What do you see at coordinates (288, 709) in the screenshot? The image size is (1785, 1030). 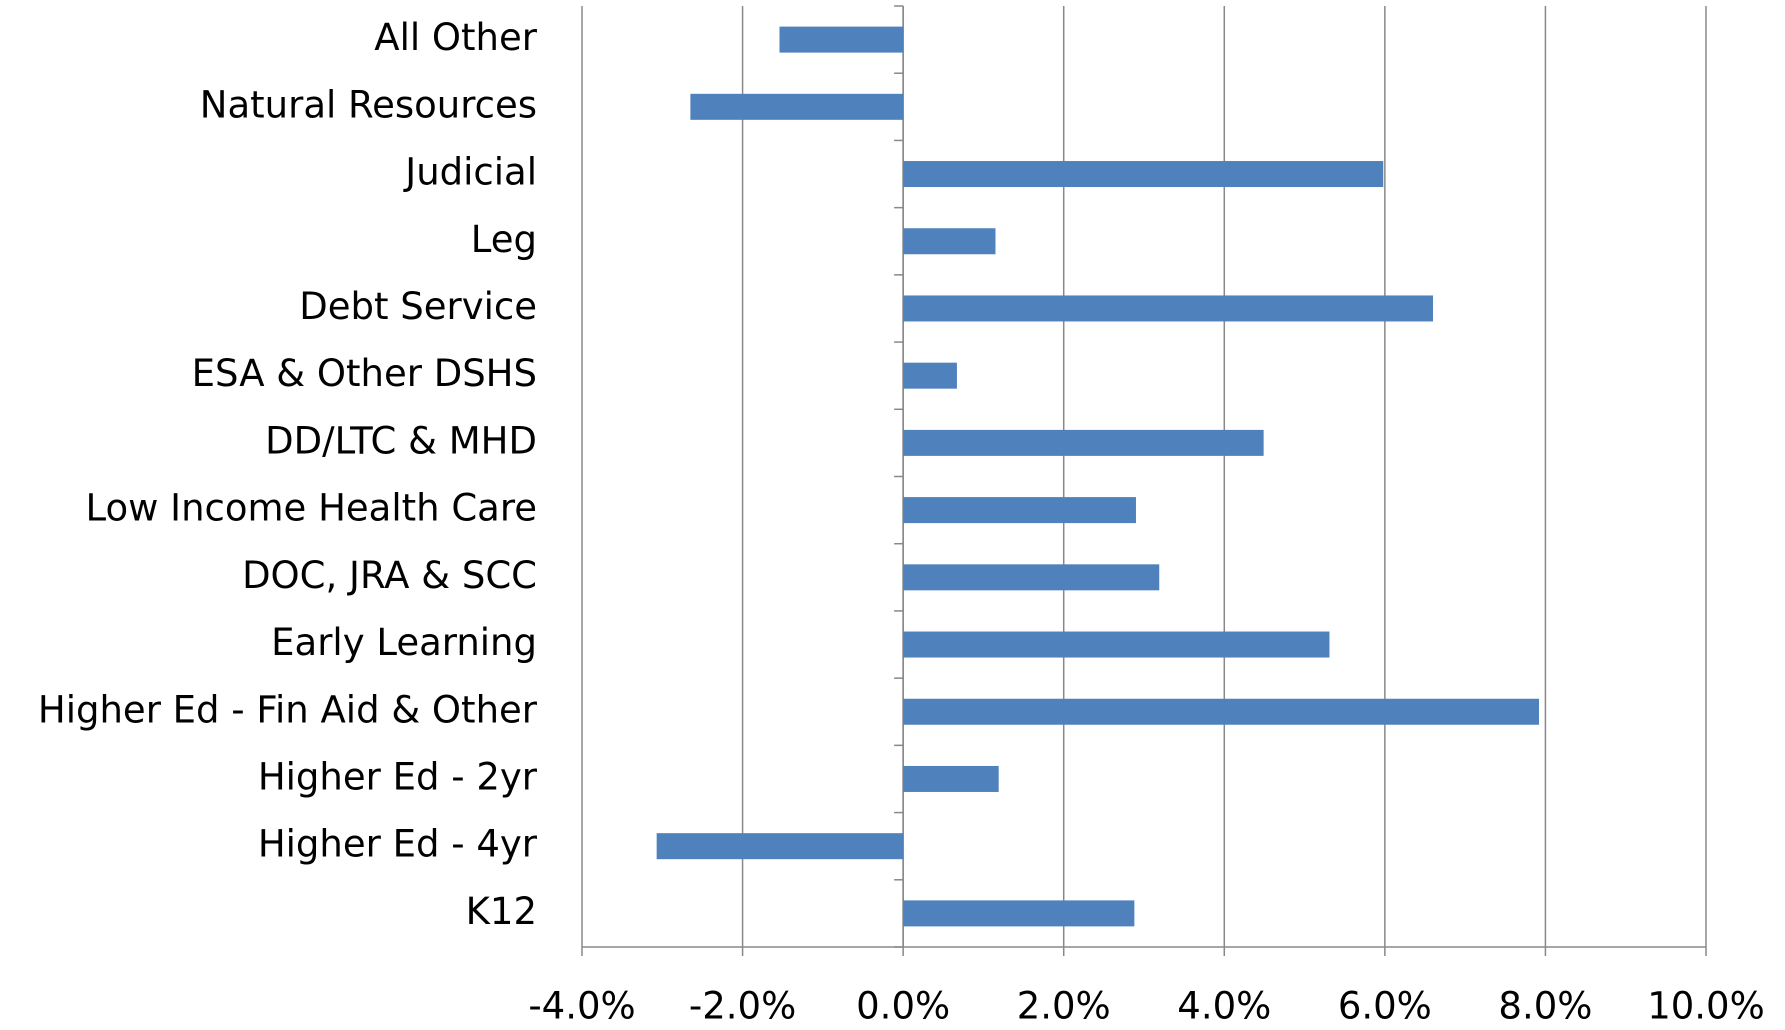 I see `y-tick-label: Higher Ed - Fin Aid & Other` at bounding box center [288, 709].